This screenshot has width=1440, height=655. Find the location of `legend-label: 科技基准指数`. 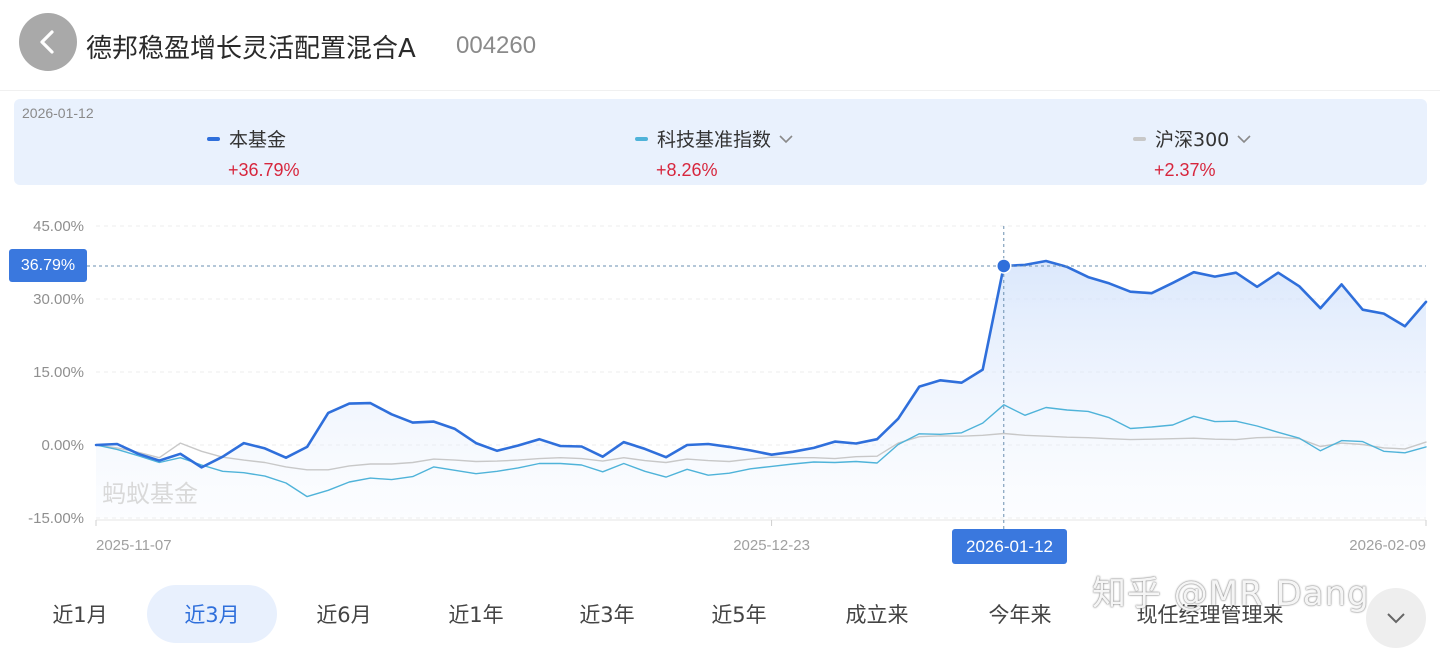

legend-label: 科技基准指数 is located at coordinates (714, 140).